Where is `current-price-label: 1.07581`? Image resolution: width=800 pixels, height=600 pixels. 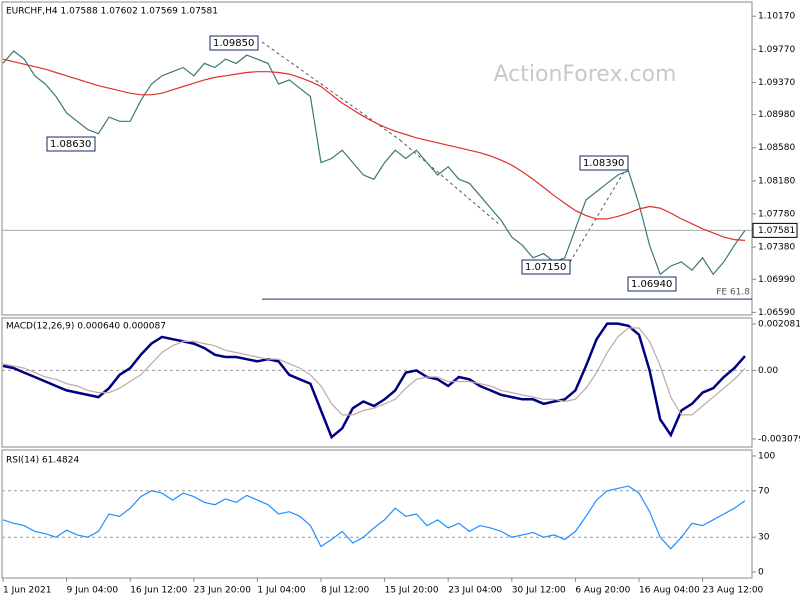
current-price-label: 1.07581 is located at coordinates (776, 231).